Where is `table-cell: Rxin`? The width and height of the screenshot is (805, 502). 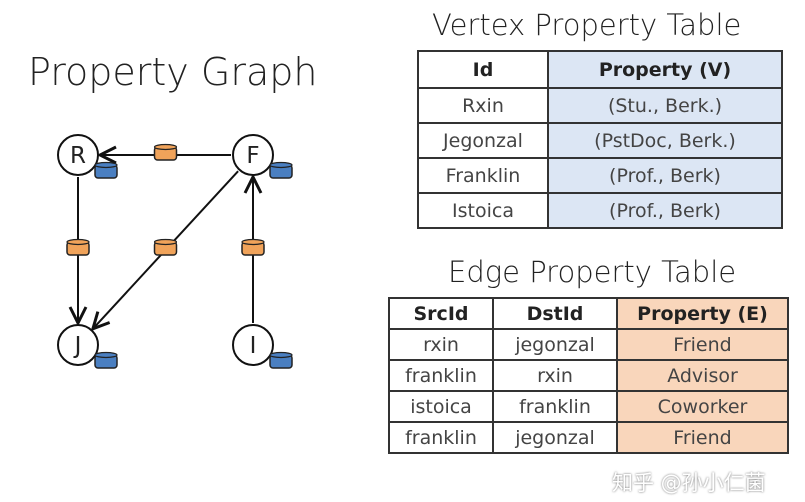
table-cell: Rxin is located at coordinates (483, 105).